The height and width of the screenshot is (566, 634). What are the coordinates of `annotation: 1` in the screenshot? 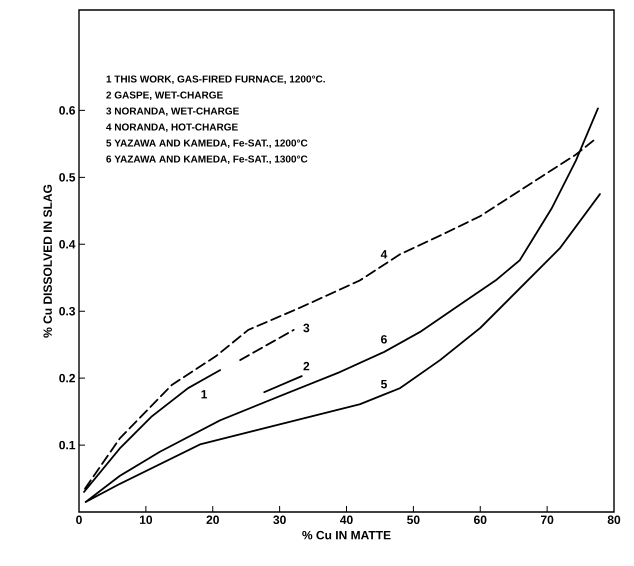 It's located at (204, 394).